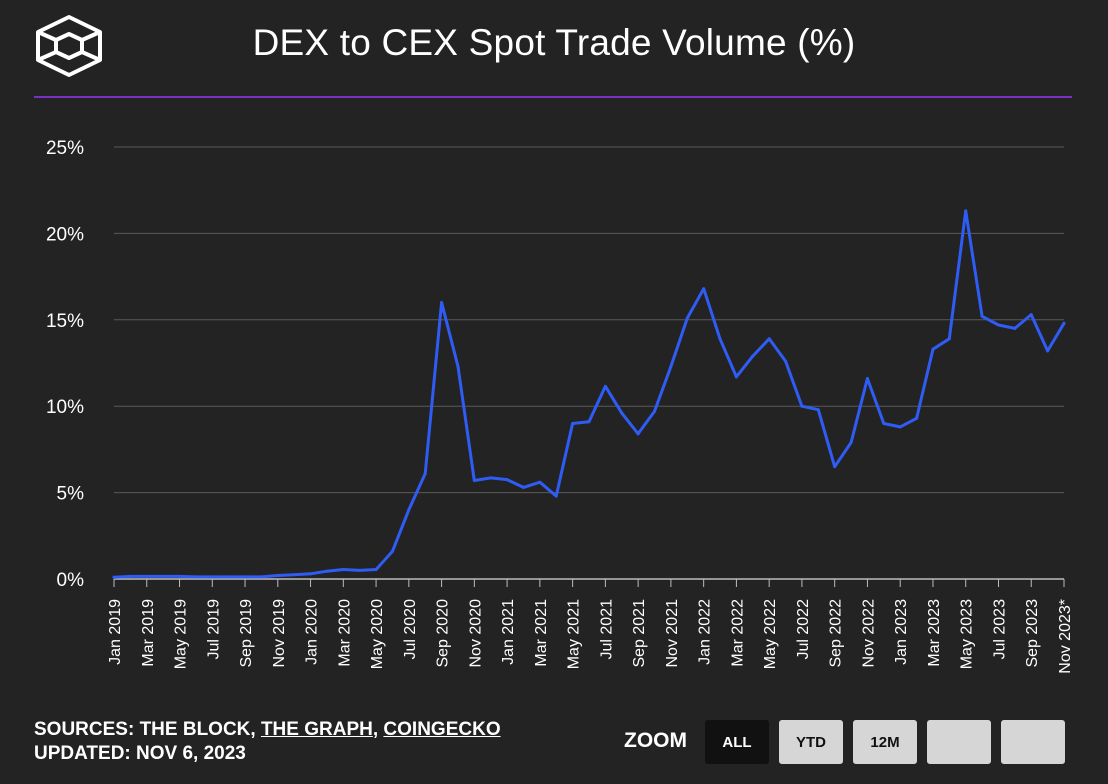 Image resolution: width=1108 pixels, height=784 pixels. What do you see at coordinates (1032, 633) in the screenshot?
I see `x-tick-label: Sep 2023` at bounding box center [1032, 633].